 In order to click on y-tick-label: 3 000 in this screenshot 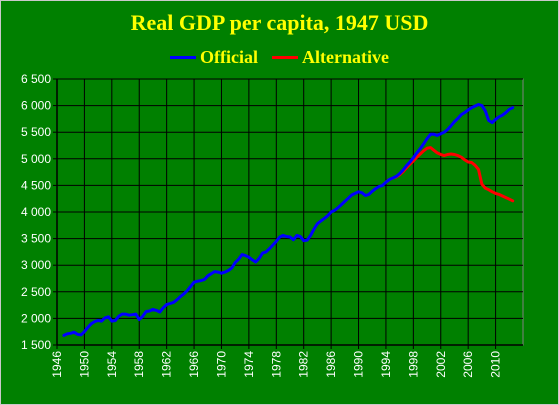, I will do `click(36, 265)`.